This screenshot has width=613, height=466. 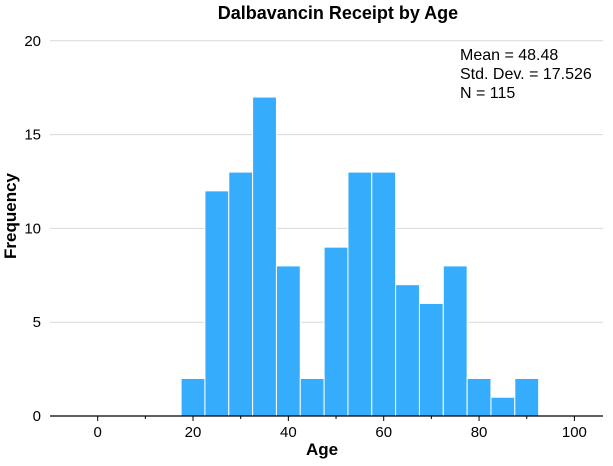 What do you see at coordinates (487, 93) in the screenshot?
I see `stats-n: N = 115` at bounding box center [487, 93].